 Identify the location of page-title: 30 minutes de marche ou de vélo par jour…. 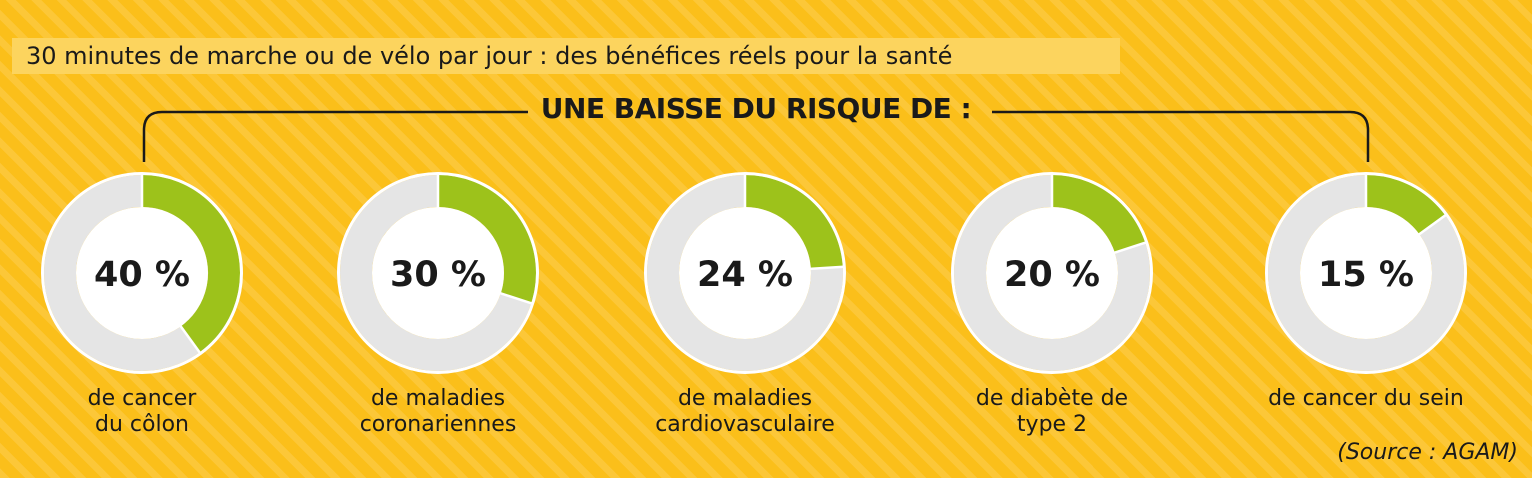
(566, 56).